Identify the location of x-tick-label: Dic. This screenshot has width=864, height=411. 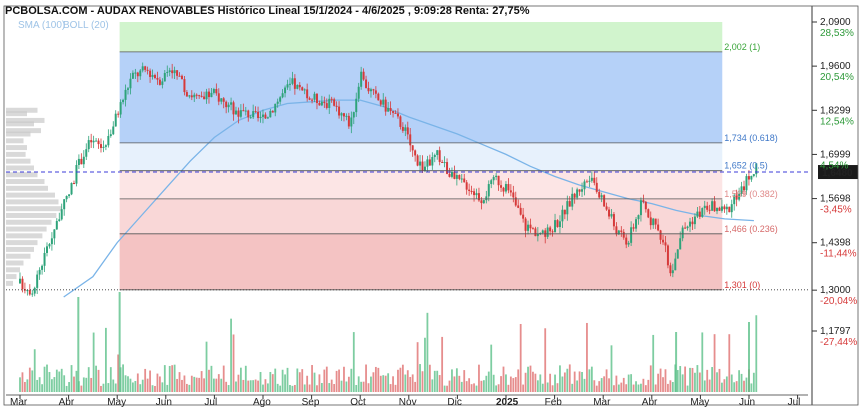
(454, 402).